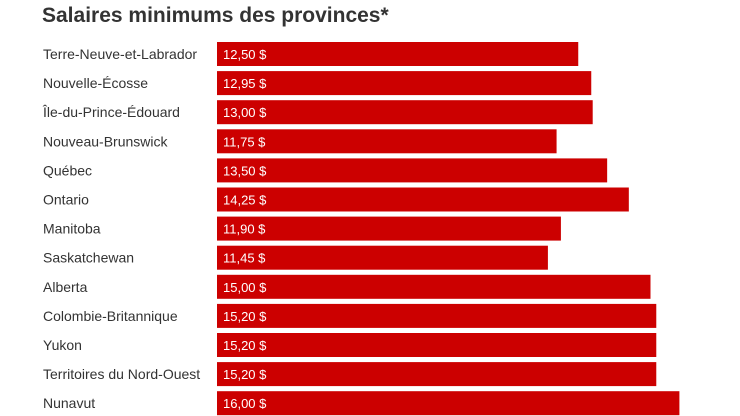 This screenshot has width=740, height=416. I want to click on bar-row: Manitoba 11,90 $, so click(302, 228).